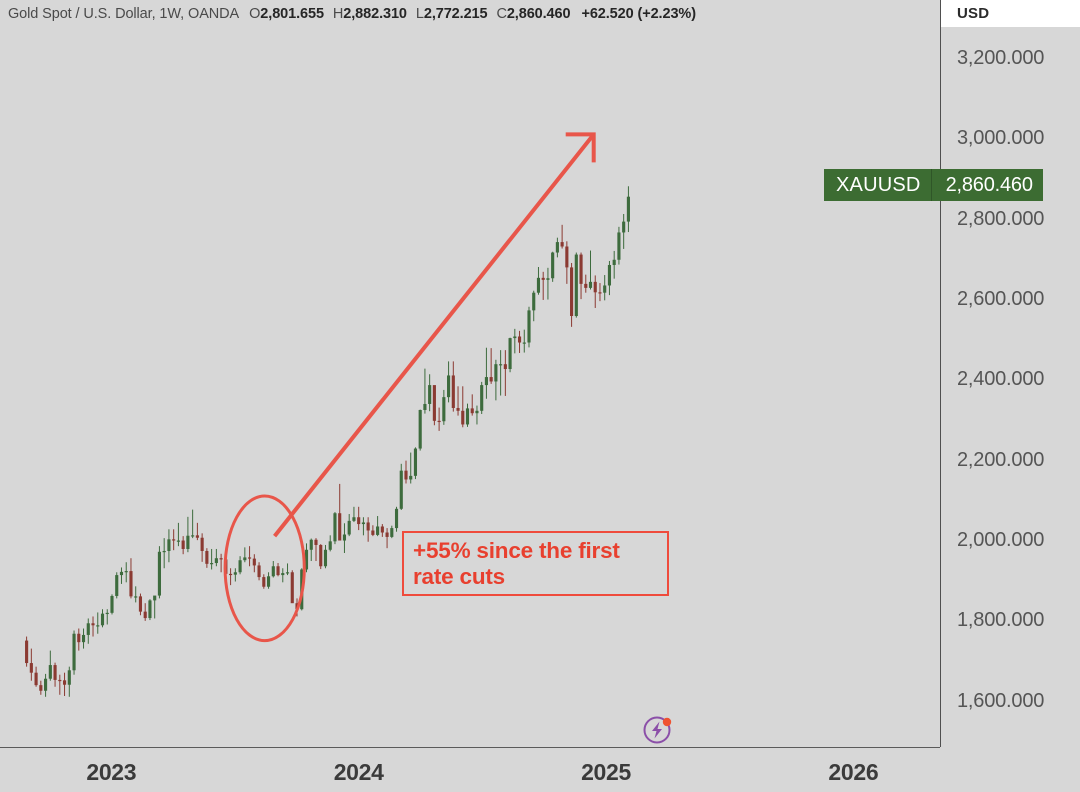 This screenshot has height=792, width=1080. What do you see at coordinates (338, 14) in the screenshot?
I see `ohlc-high-key: H` at bounding box center [338, 14].